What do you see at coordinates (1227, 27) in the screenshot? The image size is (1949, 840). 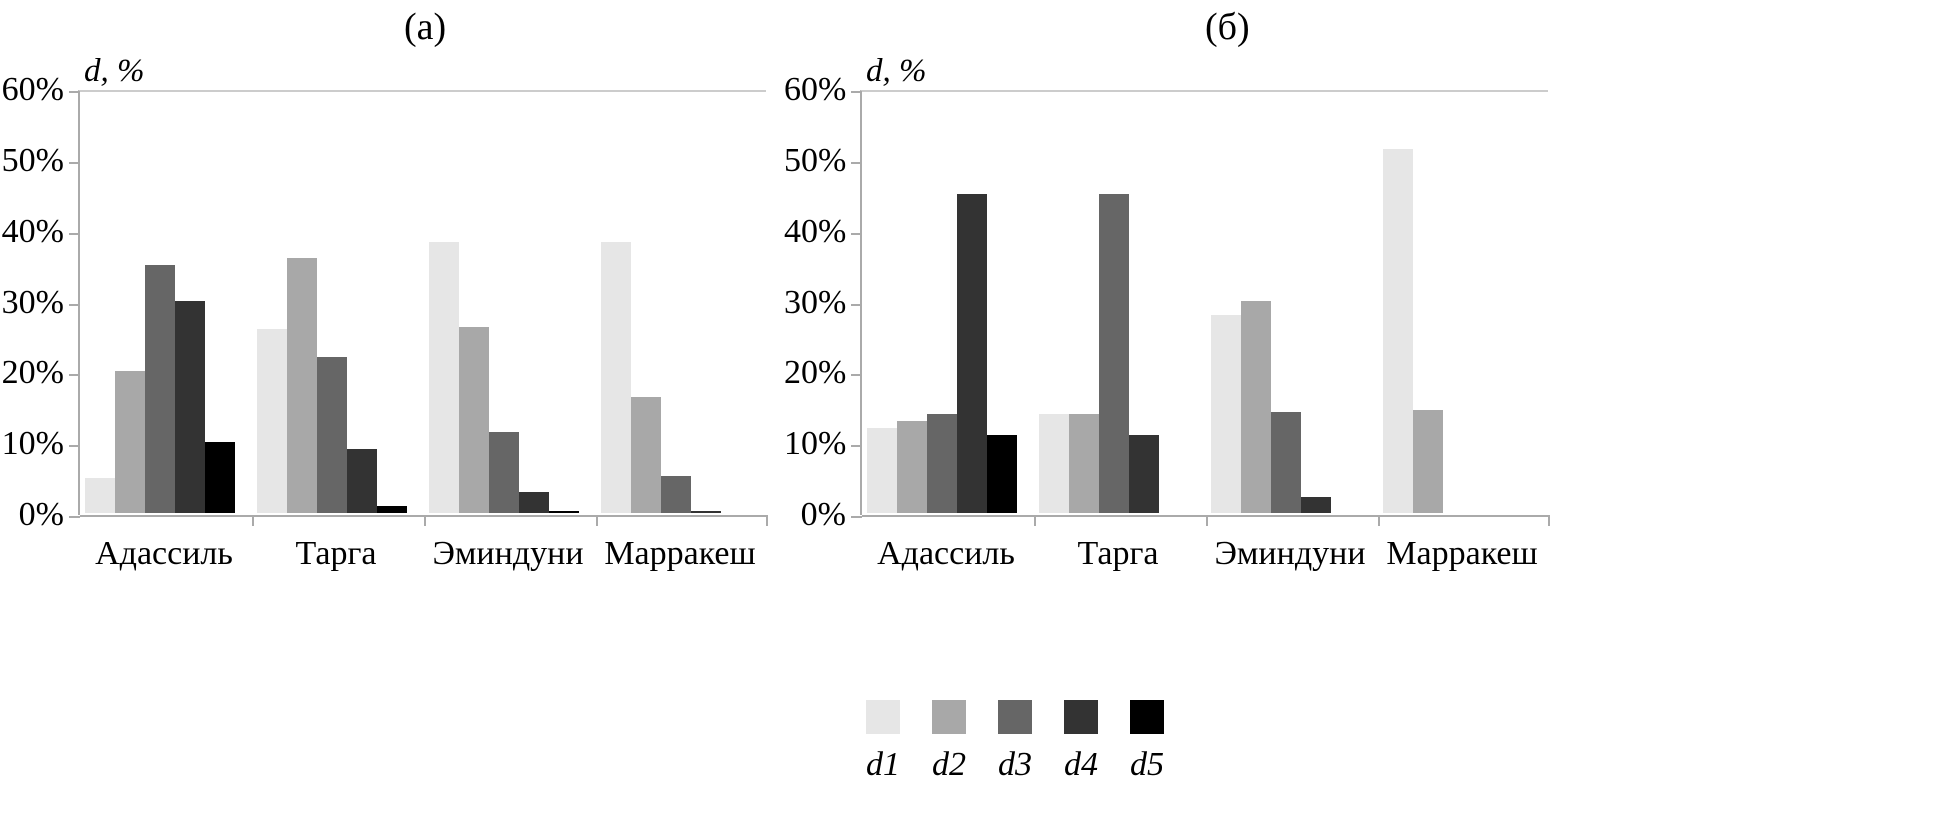 I see `panel-title-b: (б)` at bounding box center [1227, 27].